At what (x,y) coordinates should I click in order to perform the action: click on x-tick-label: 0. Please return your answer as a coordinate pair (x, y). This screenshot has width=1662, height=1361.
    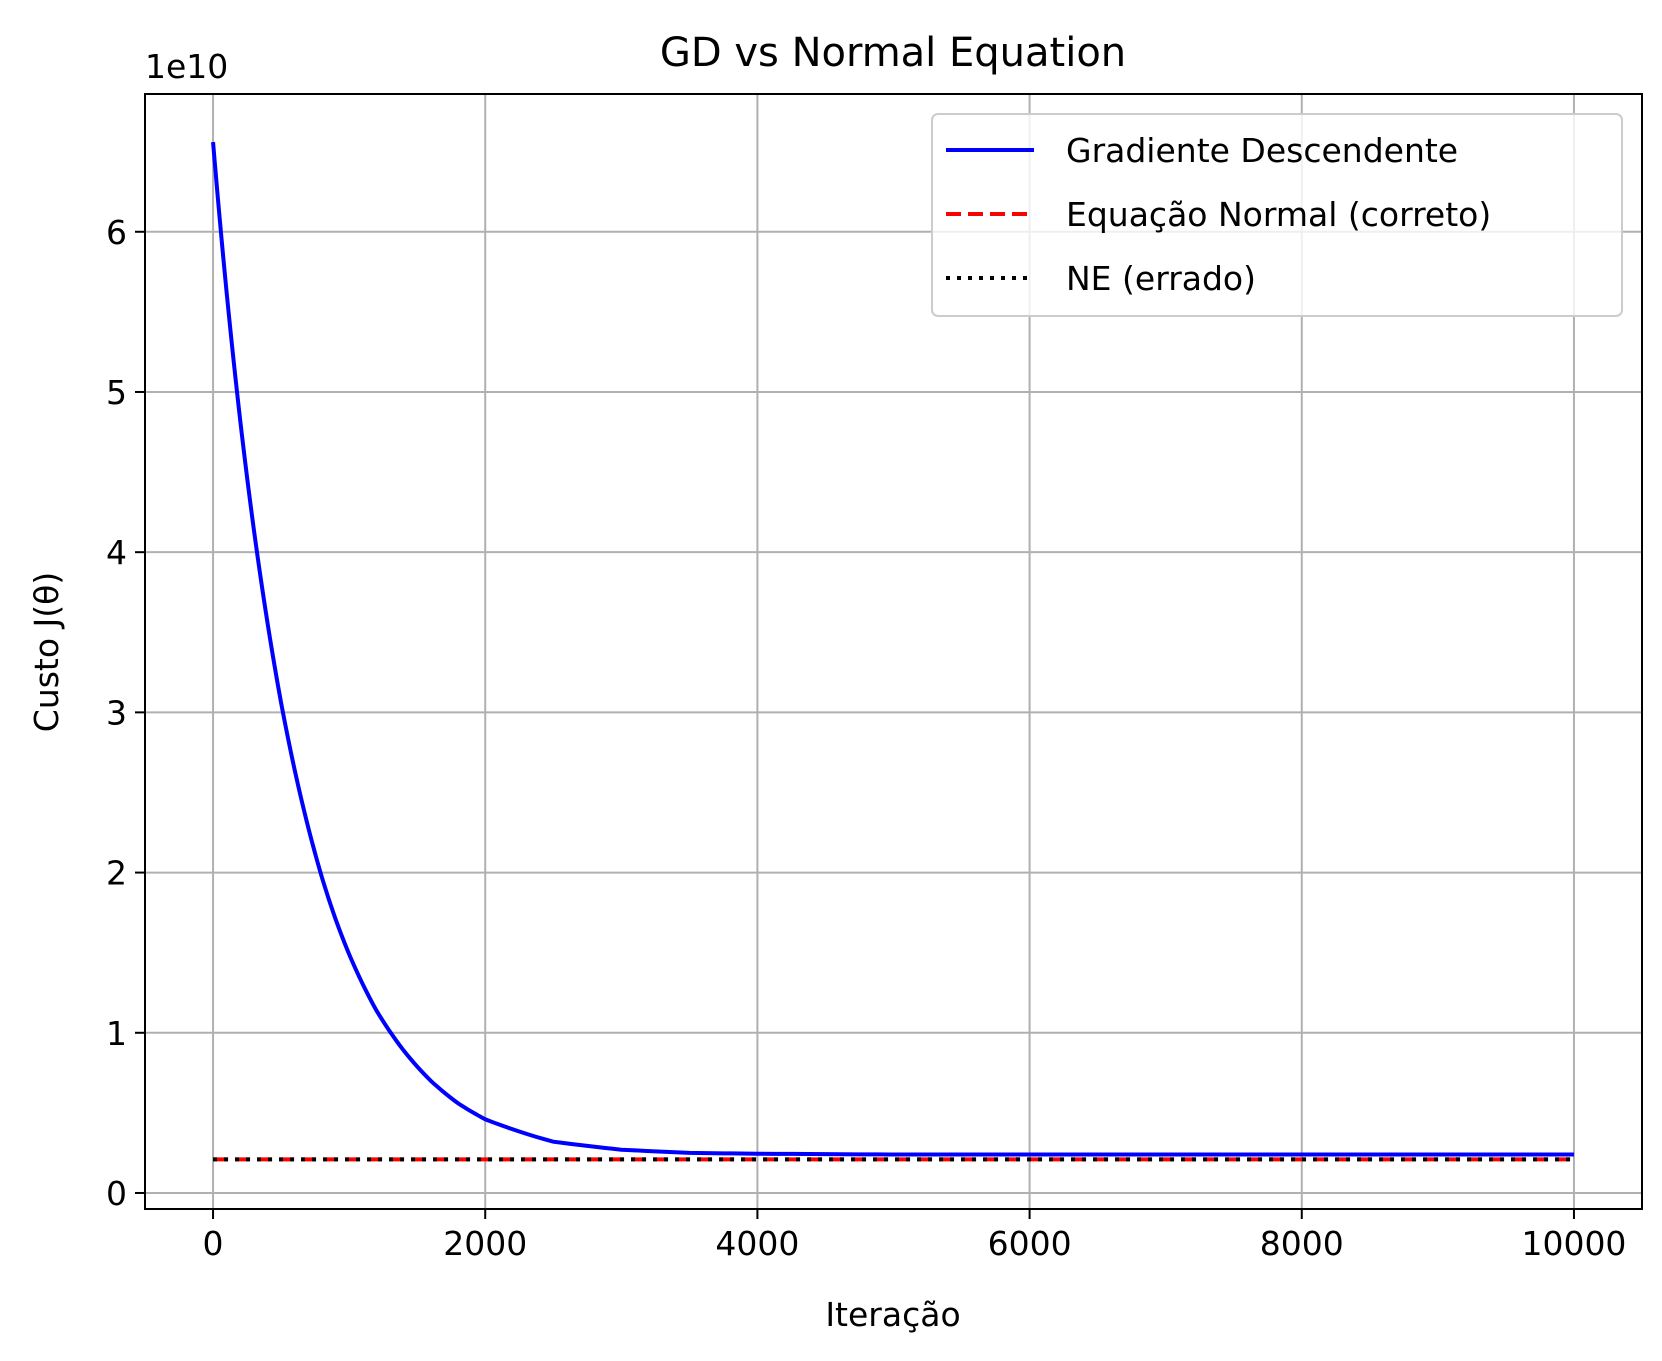
    Looking at the image, I should click on (213, 1243).